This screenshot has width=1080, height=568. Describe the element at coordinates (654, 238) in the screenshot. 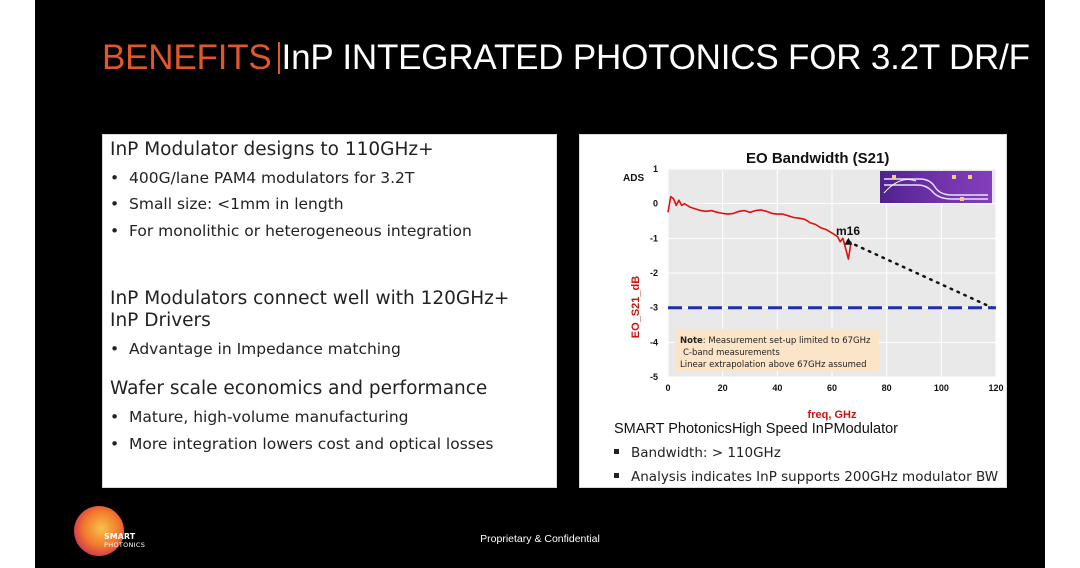

I see `y-tick-label: -1` at that location.